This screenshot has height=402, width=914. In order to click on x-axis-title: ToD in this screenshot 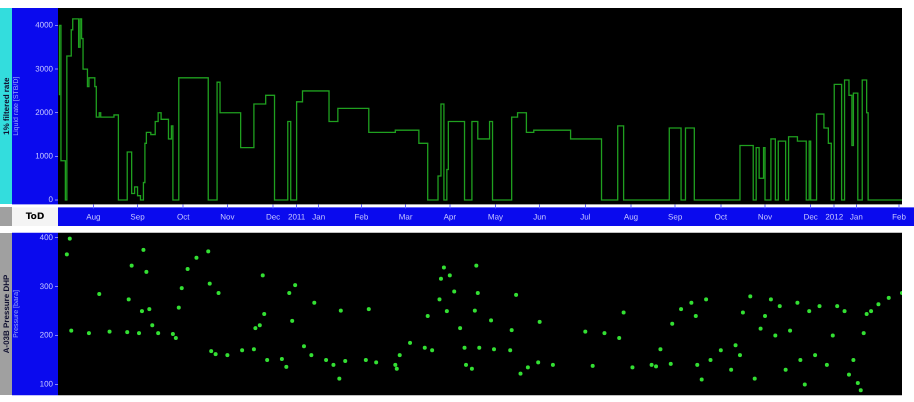, I will do `click(35, 217)`.